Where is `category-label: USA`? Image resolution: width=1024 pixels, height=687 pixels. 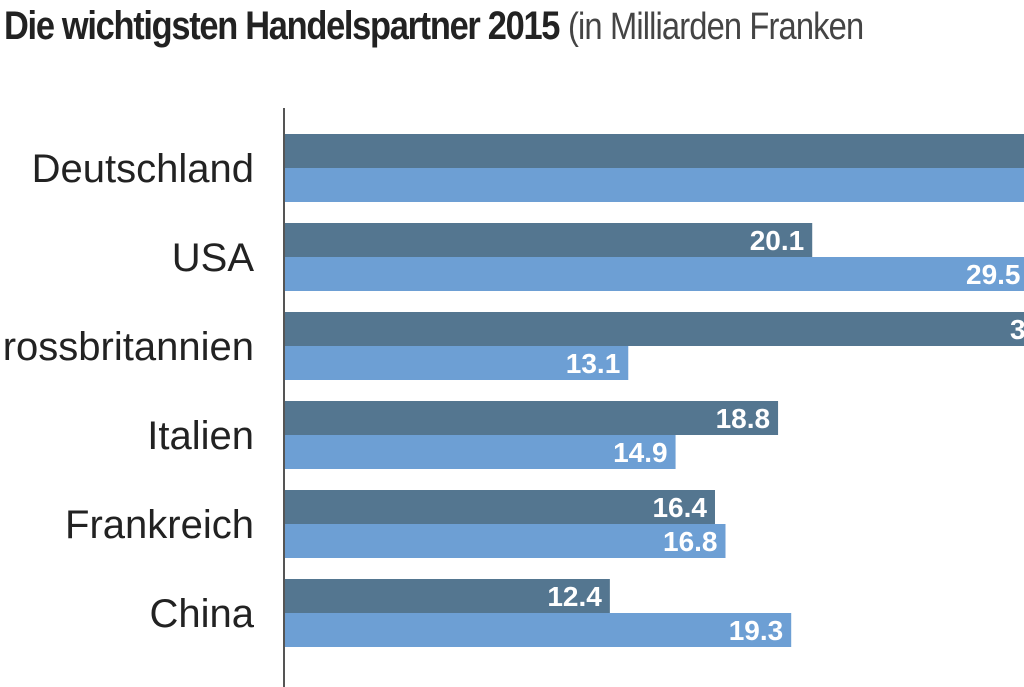 category-label: USA is located at coordinates (213, 258).